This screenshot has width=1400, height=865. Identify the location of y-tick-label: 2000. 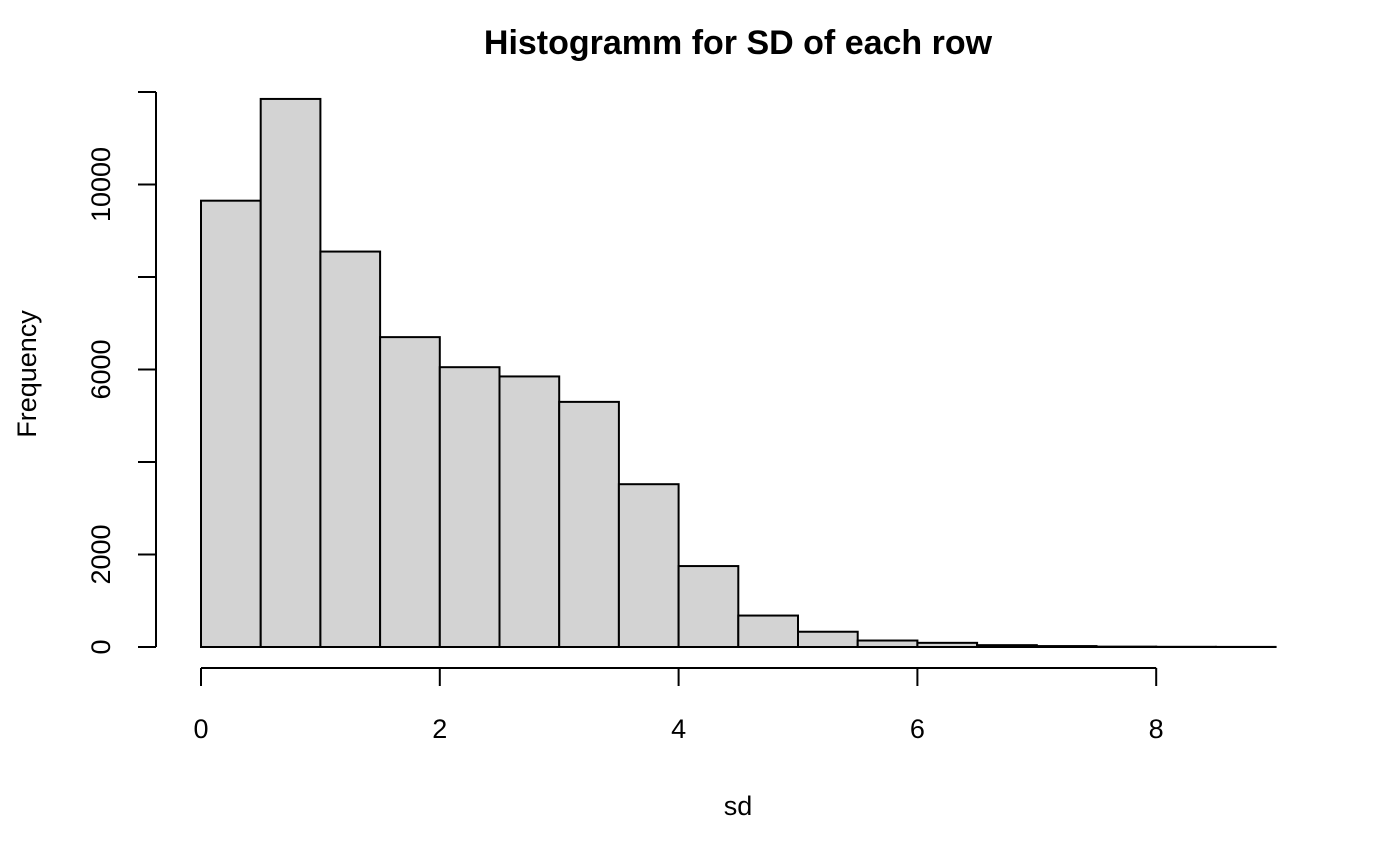
(101, 554).